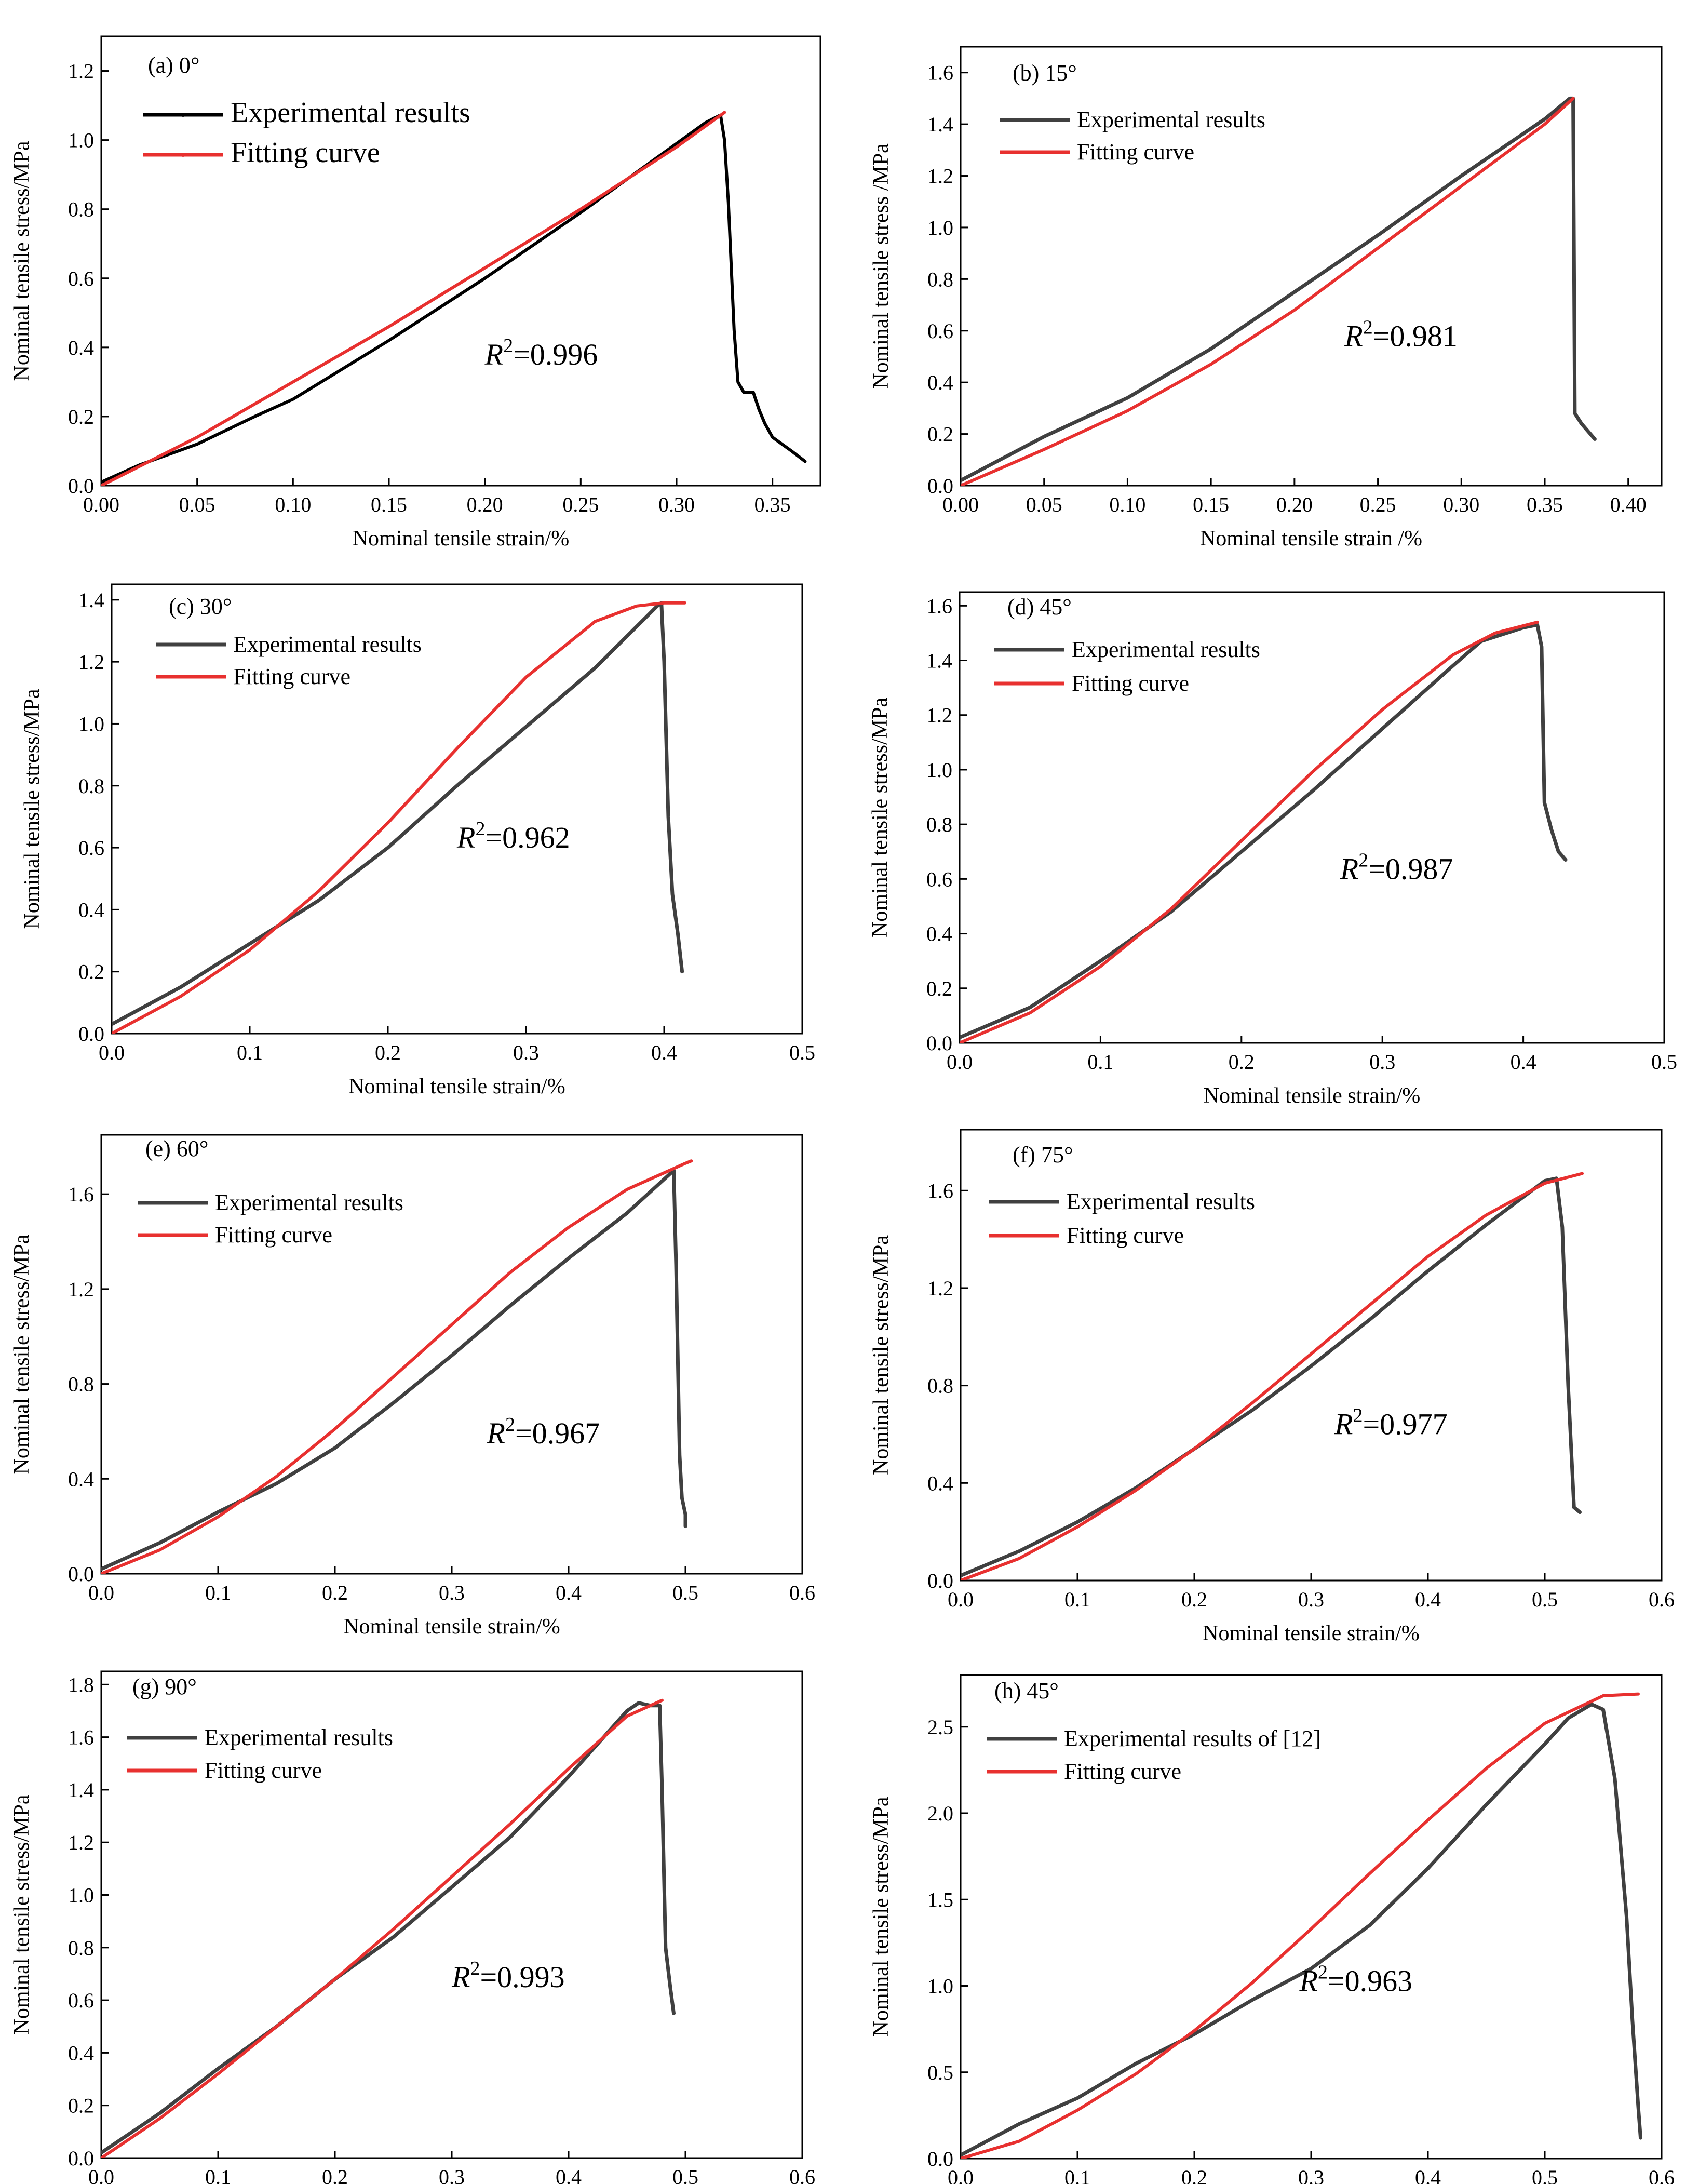  I want to click on y-tick-label: 1.4, so click(81, 1790).